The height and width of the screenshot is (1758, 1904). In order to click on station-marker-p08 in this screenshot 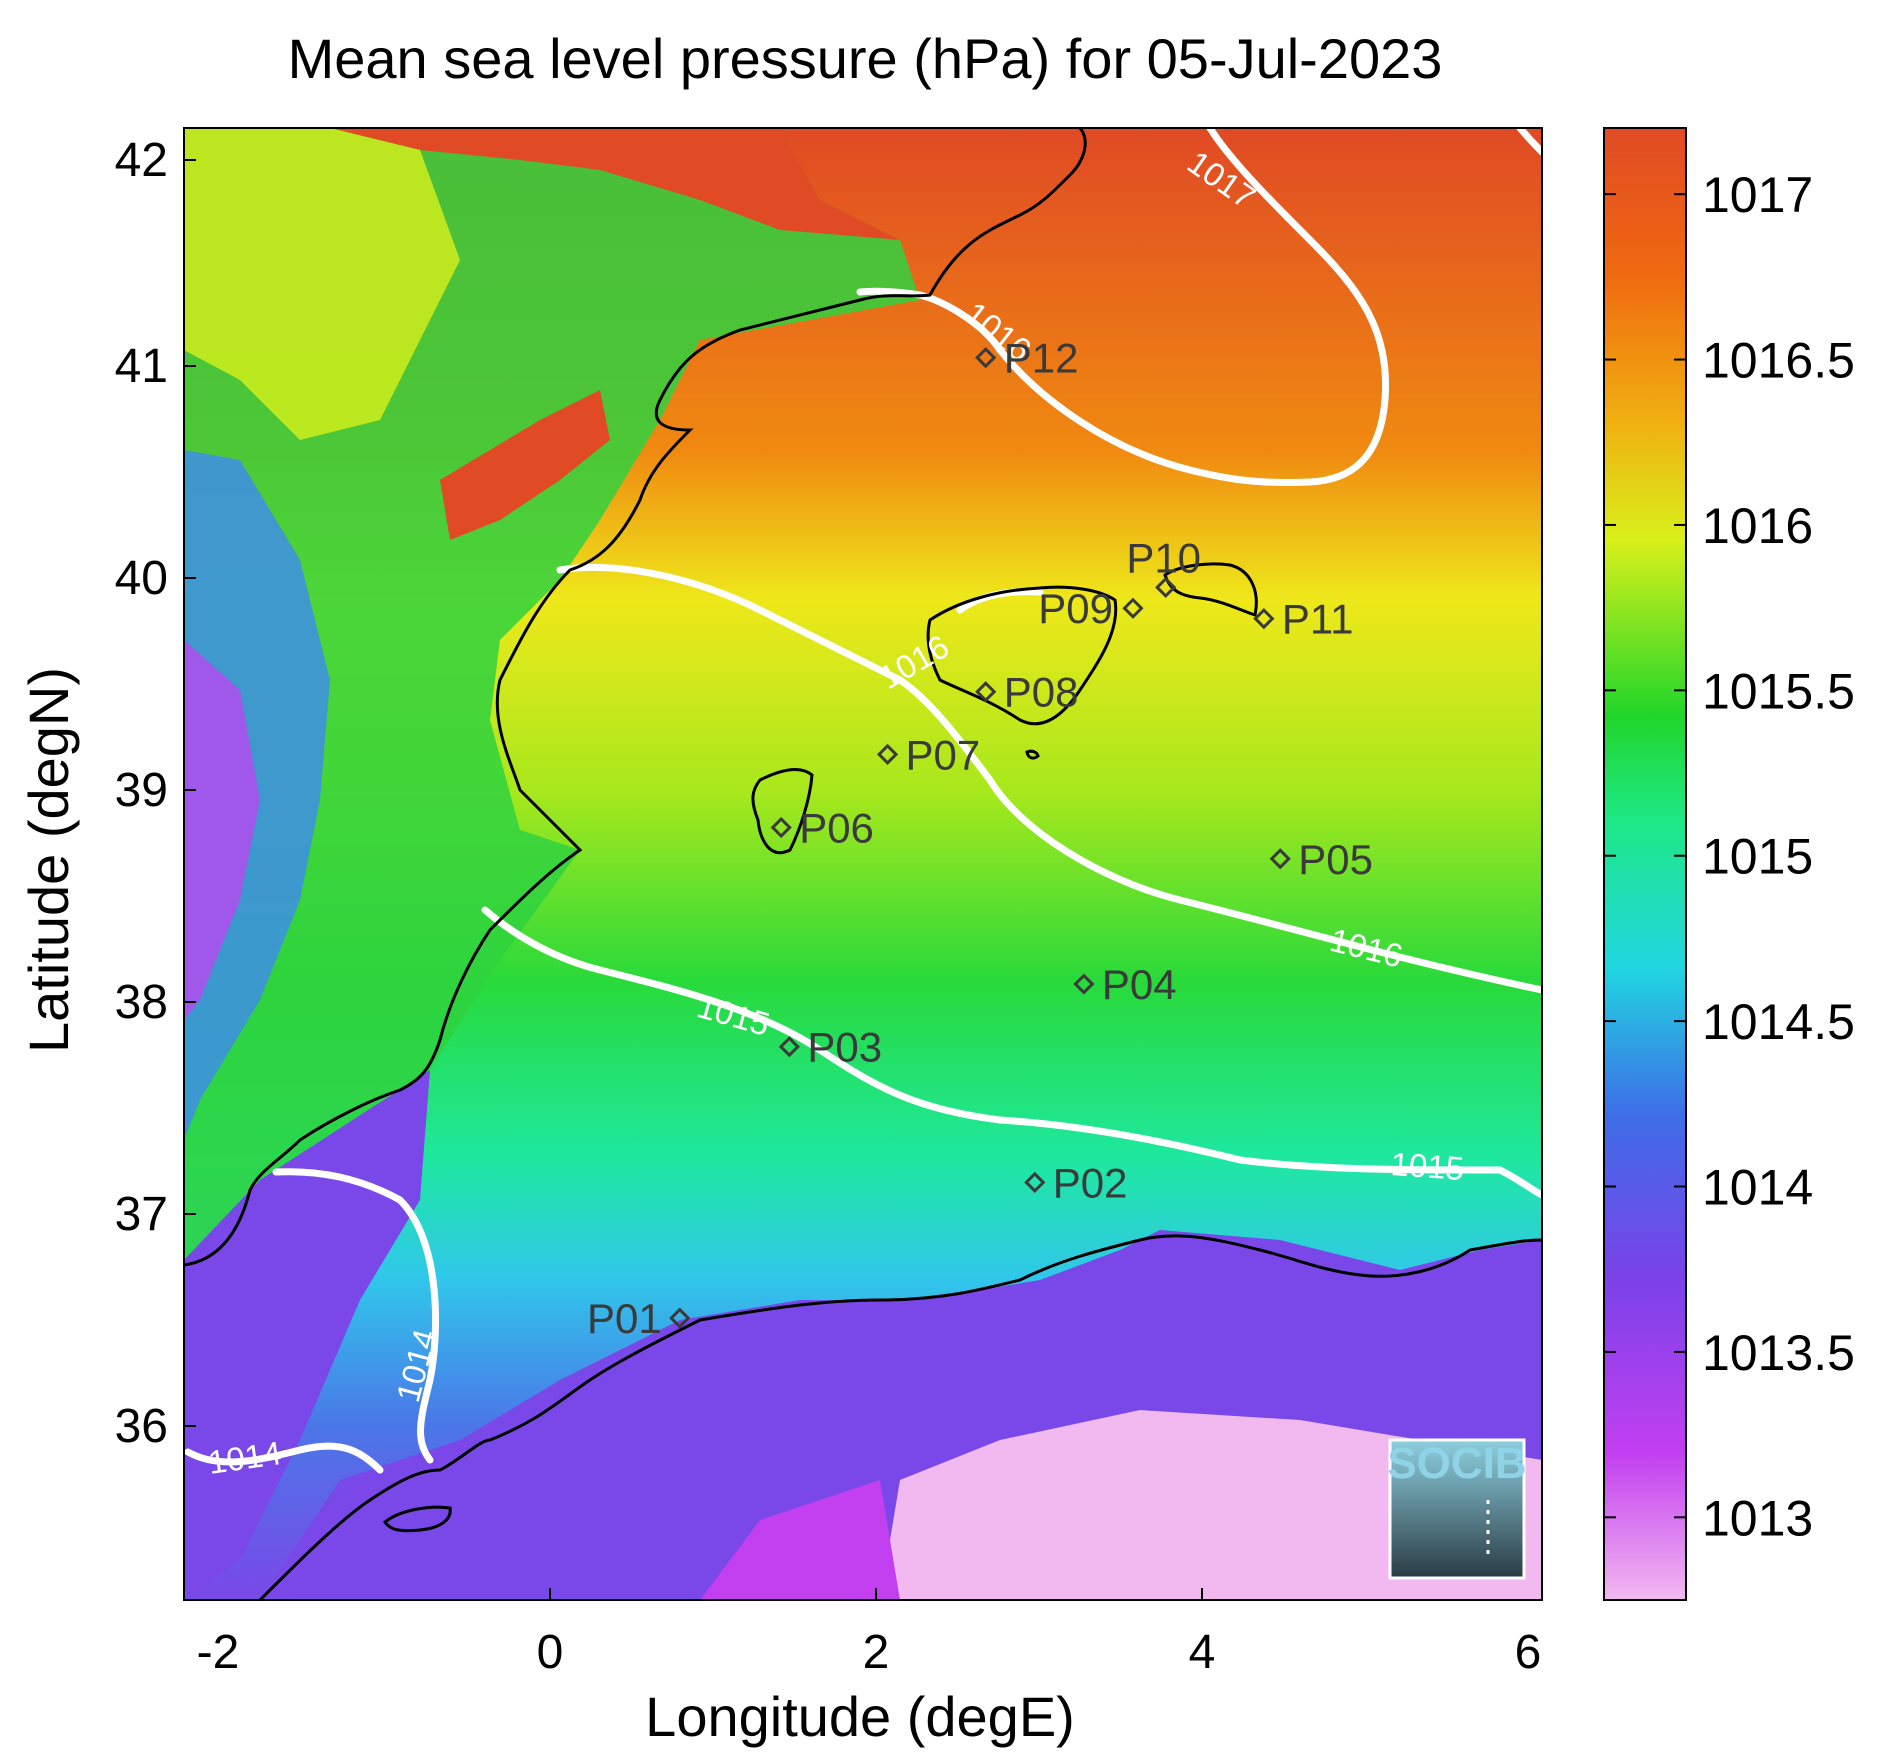, I will do `click(986, 692)`.